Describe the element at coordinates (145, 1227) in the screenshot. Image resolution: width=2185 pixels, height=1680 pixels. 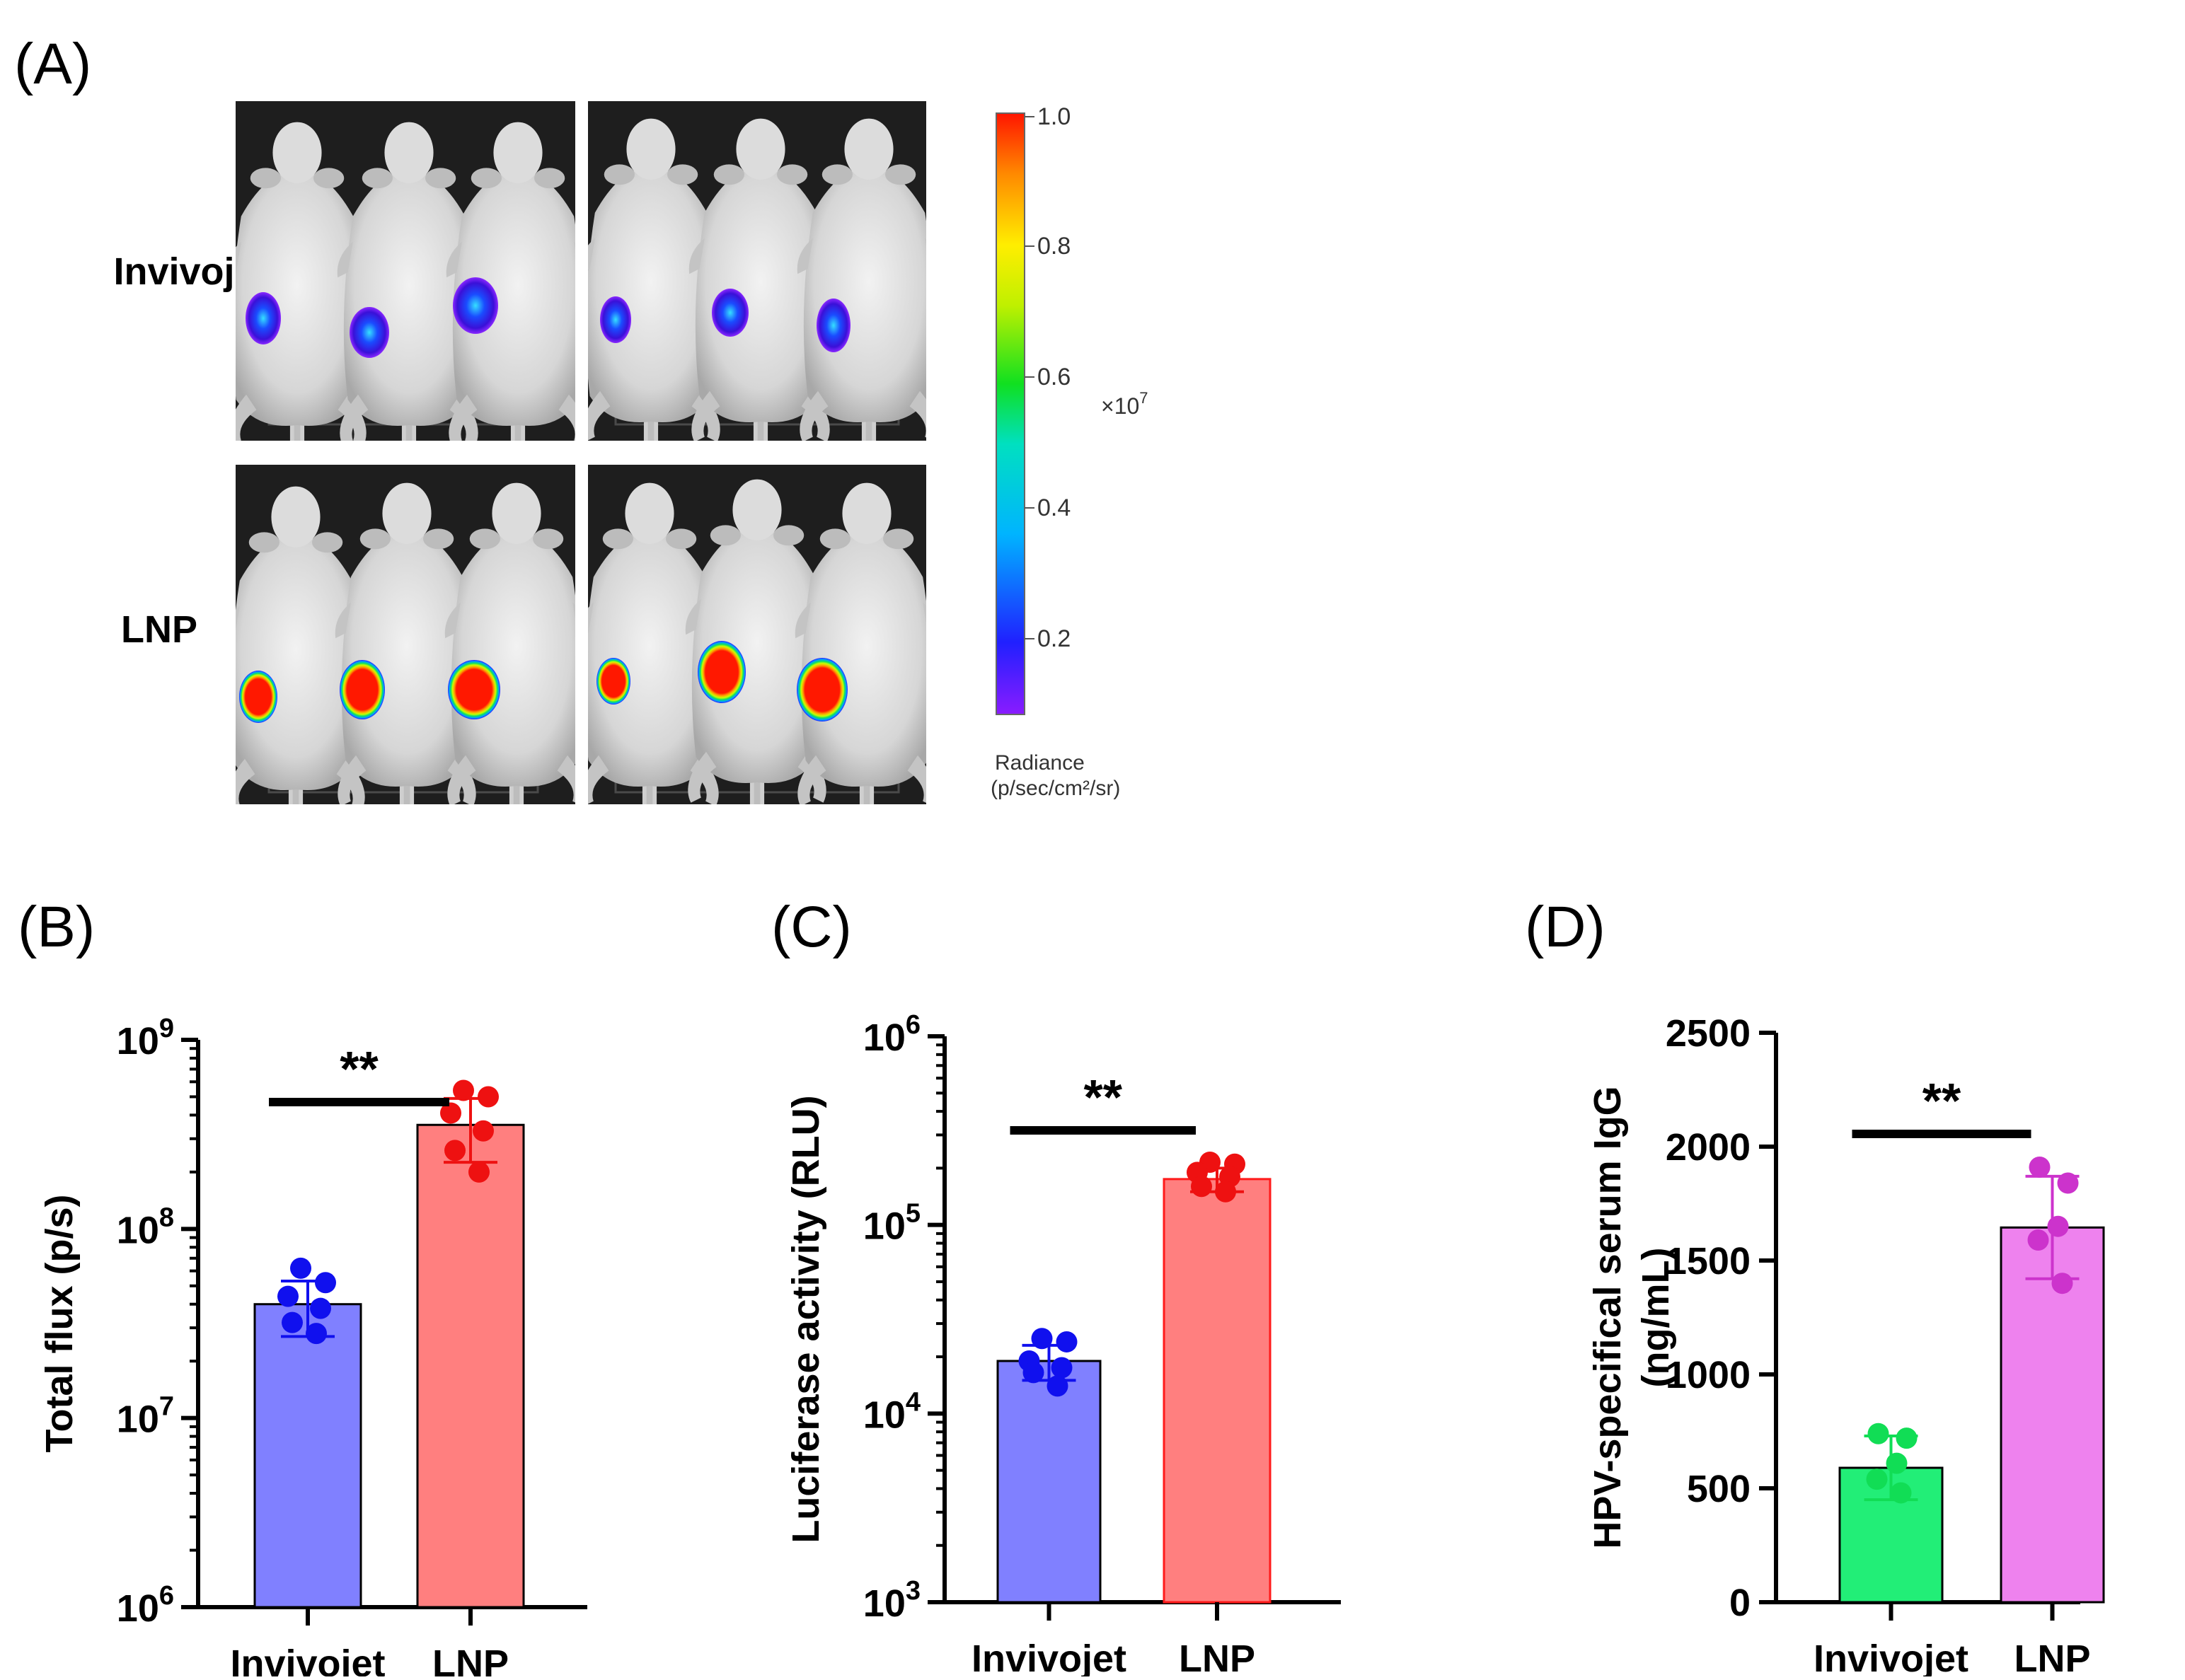
I see `y-tick-label: 10⁸` at that location.